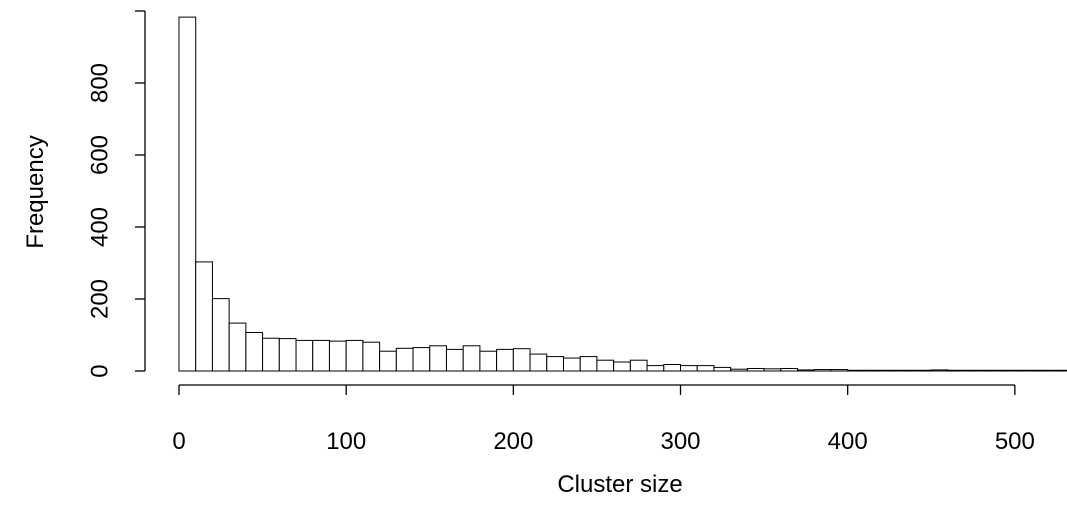 Image resolution: width=1067 pixels, height=517 pixels. Describe the element at coordinates (1015, 441) in the screenshot. I see `x-tick-label: 500` at that location.